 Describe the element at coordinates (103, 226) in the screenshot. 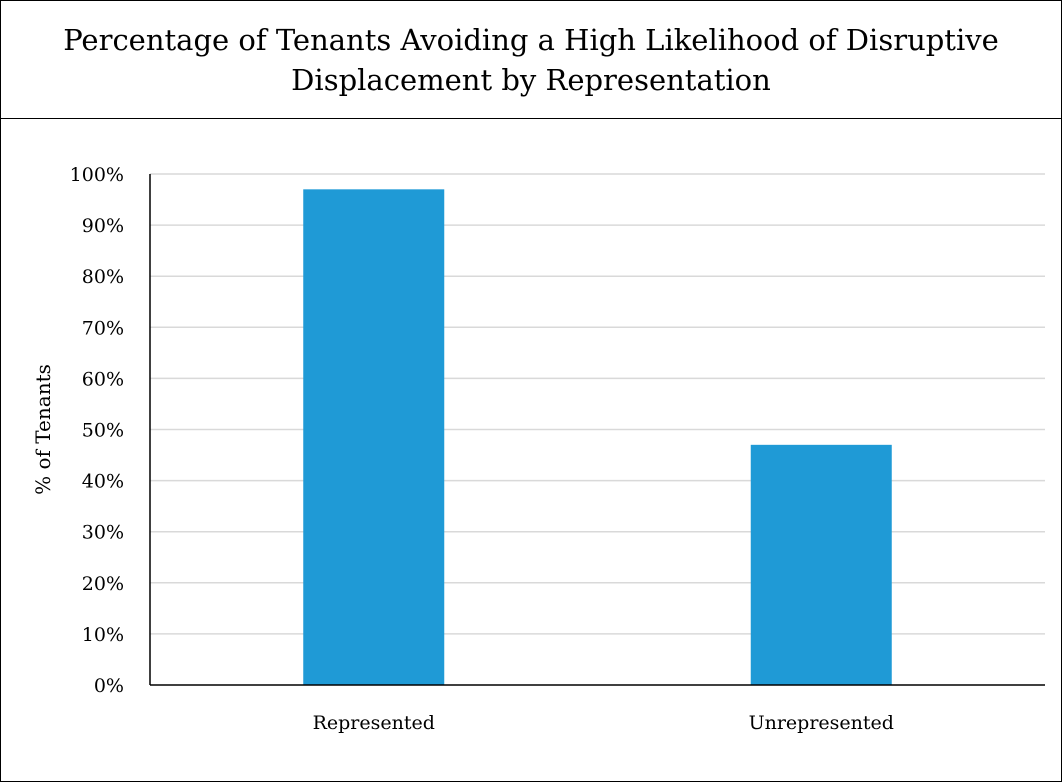

I see `y-tick-label: 90%` at that location.